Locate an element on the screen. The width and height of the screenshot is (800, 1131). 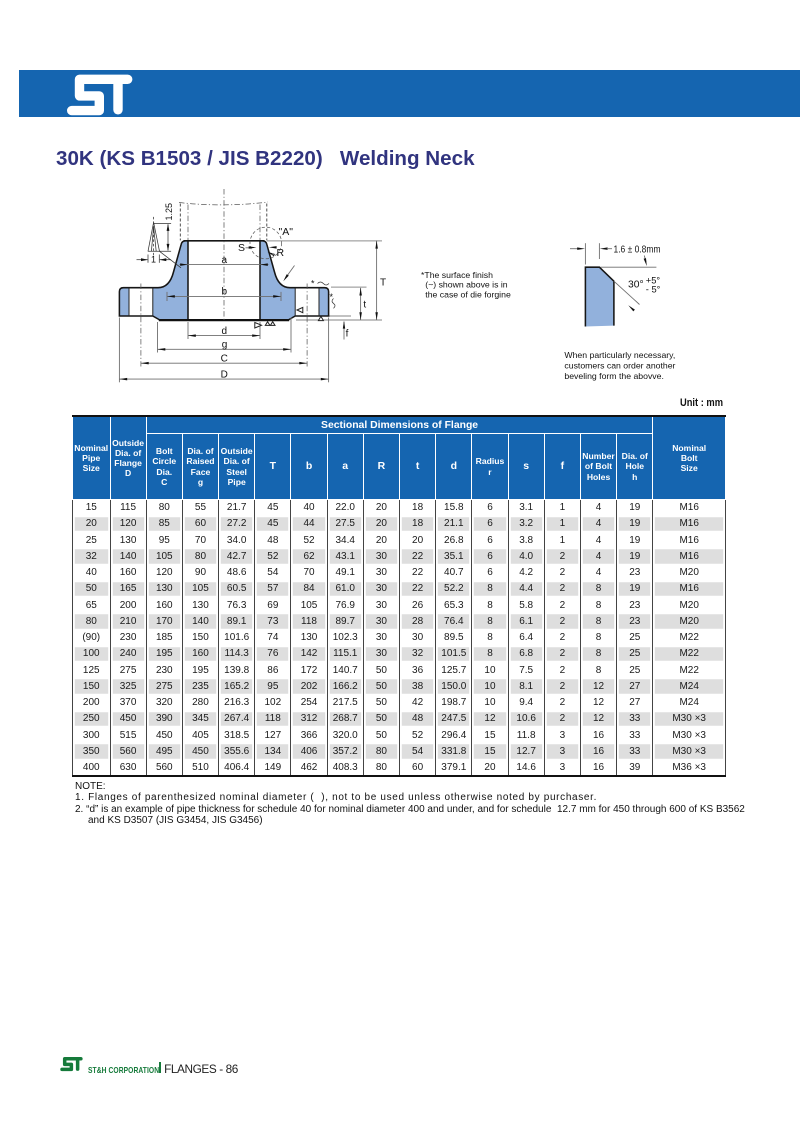
svg-text: customers can order another is located at coordinates (619, 366).